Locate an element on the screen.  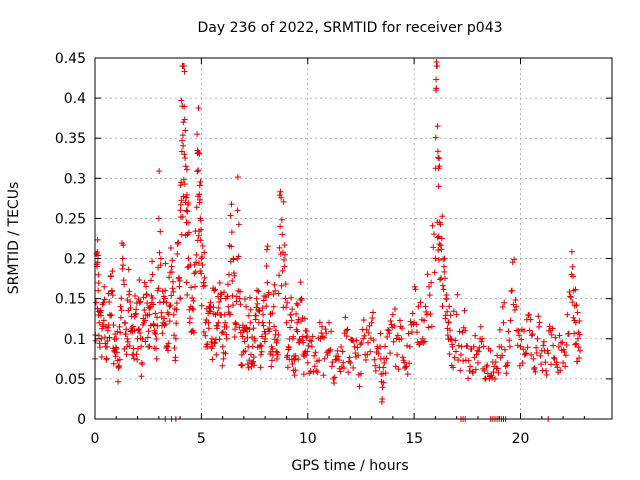
y-tick-label: 0 is located at coordinates (81, 420).